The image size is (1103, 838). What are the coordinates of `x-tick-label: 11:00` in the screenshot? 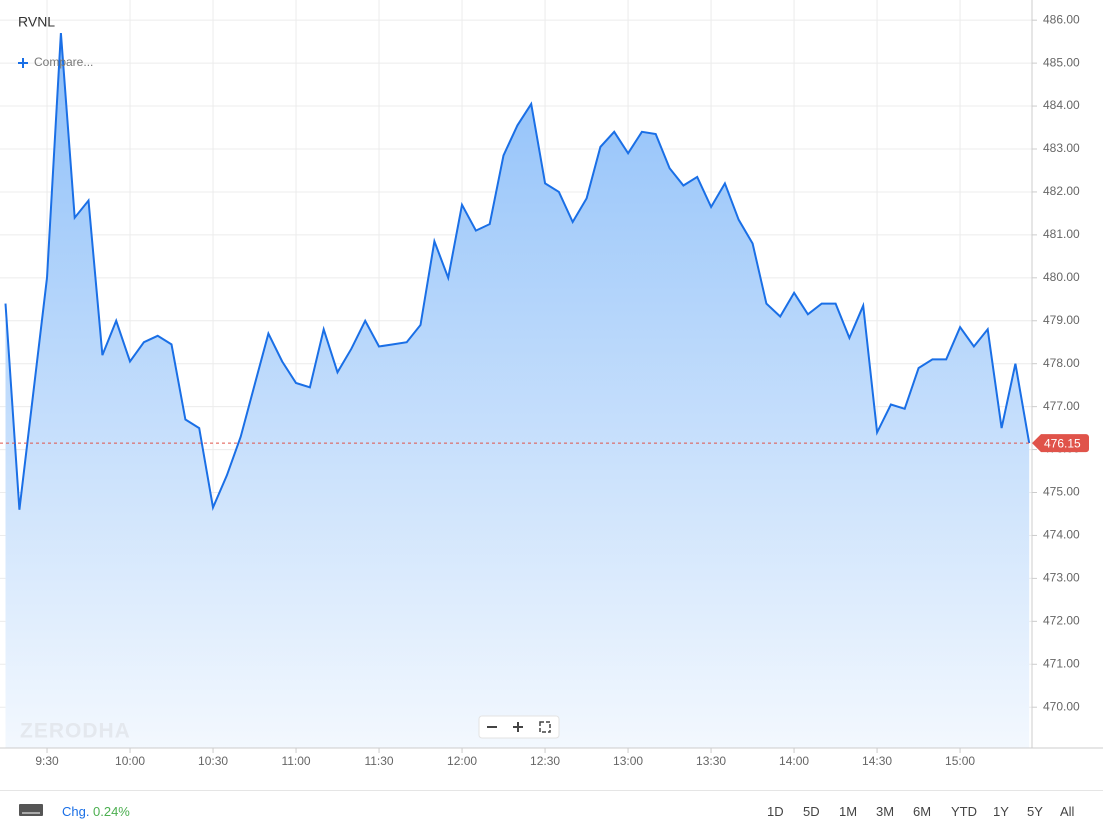 It's located at (295, 761).